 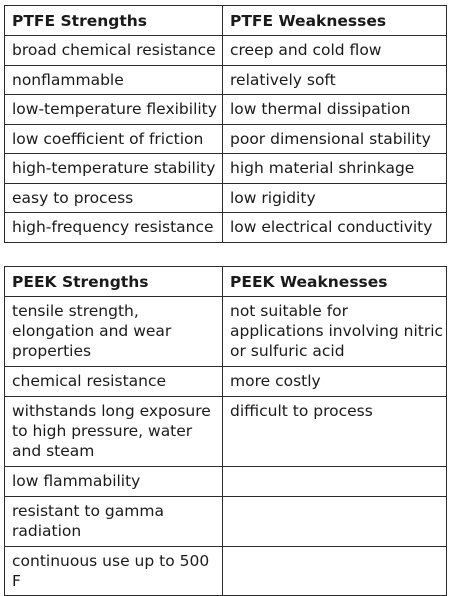 What do you see at coordinates (334, 381) in the screenshot?
I see `peek-weakness-cell: more costly` at bounding box center [334, 381].